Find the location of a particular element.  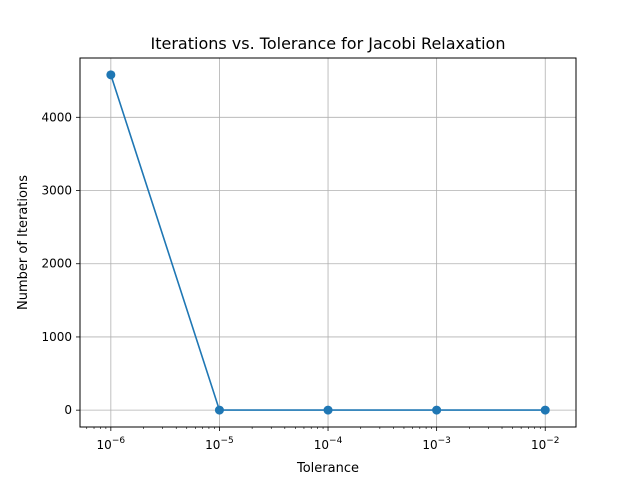

y-tick-label: 0 is located at coordinates (68, 410).